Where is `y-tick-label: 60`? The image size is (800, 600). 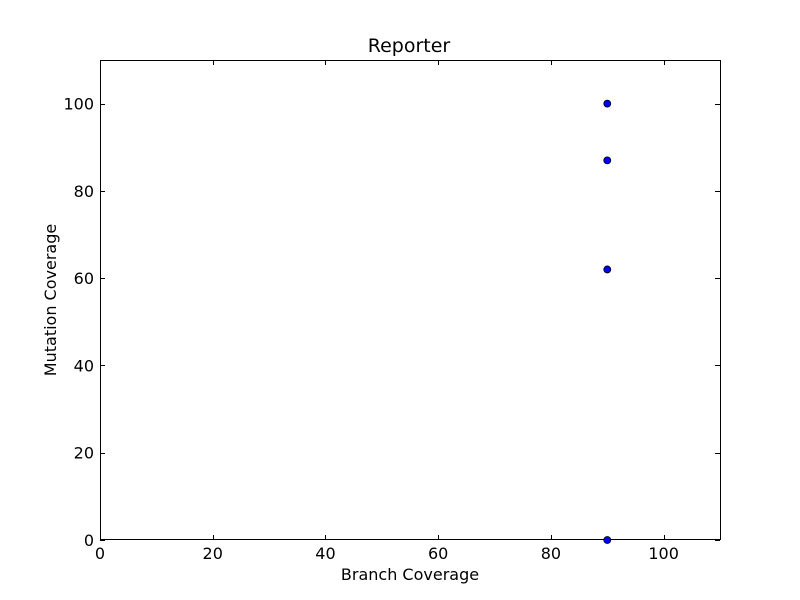
y-tick-label: 60 is located at coordinates (84, 278).